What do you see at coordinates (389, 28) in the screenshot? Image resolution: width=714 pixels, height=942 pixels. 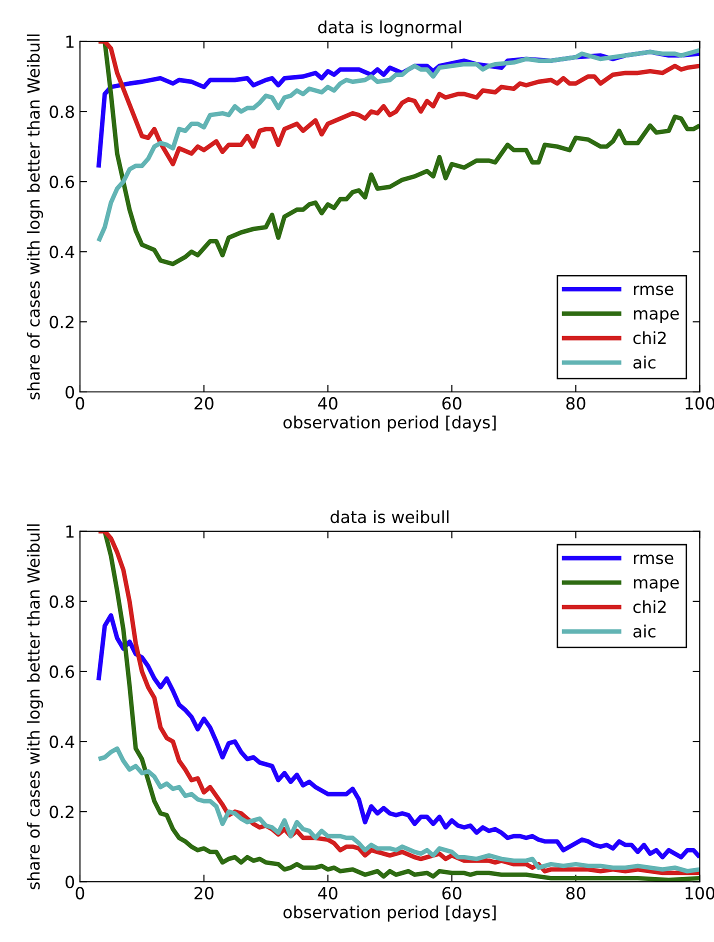 I see `chart-title: data is lognormal` at bounding box center [389, 28].